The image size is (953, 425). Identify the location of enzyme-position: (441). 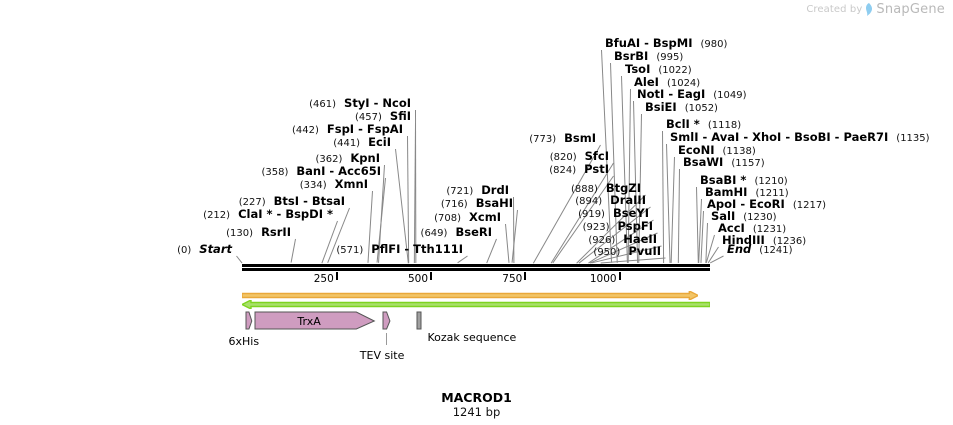
(347, 143).